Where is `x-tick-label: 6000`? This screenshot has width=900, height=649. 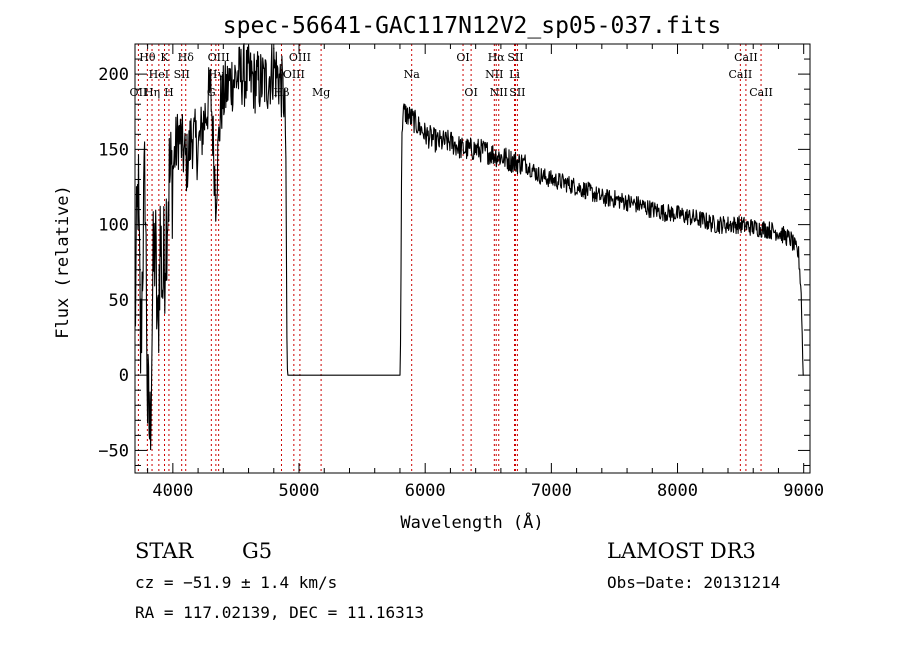
x-tick-label: 6000 is located at coordinates (425, 491).